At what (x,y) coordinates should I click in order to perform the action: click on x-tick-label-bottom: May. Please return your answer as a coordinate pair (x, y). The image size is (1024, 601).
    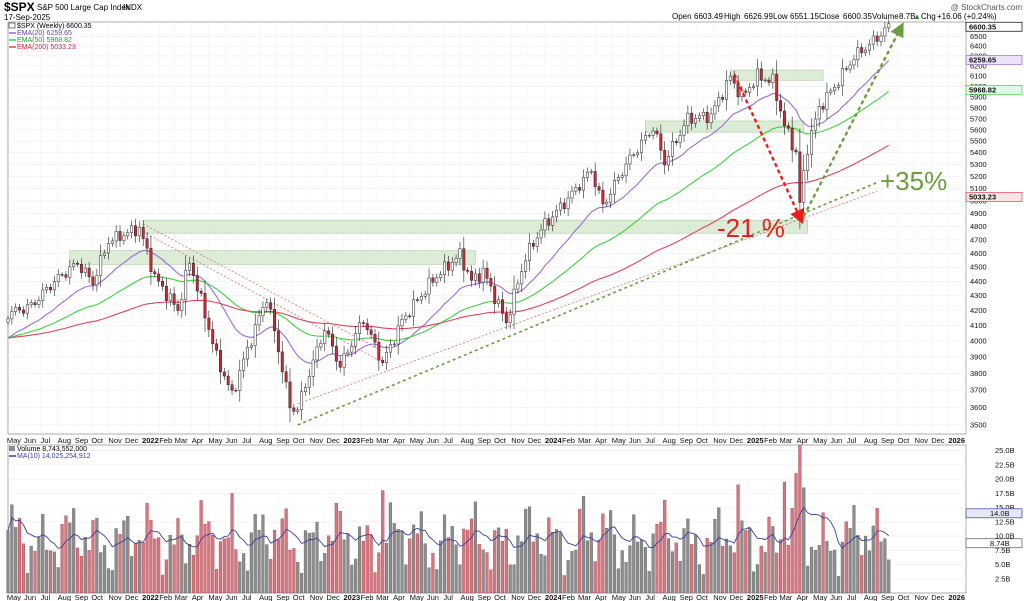
    Looking at the image, I should click on (14, 597).